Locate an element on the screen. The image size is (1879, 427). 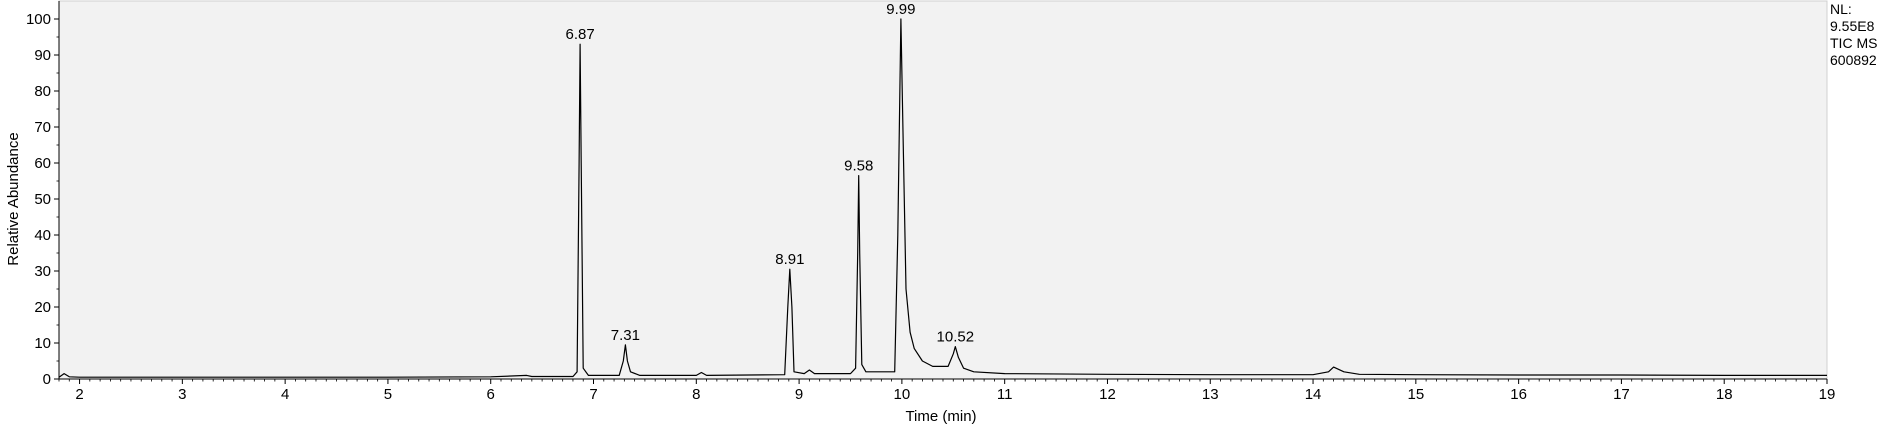
x-tick-label: 11 is located at coordinates (1005, 394).